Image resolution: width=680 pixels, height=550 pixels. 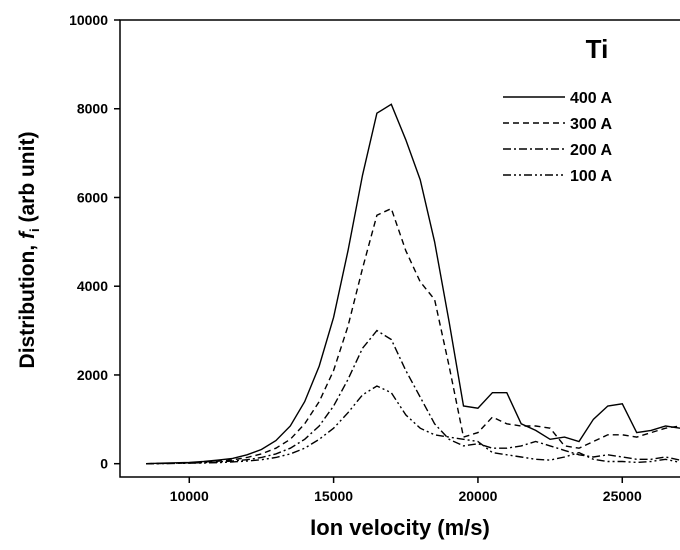 What do you see at coordinates (477, 496) in the screenshot?
I see `x-tick-label: 20000` at bounding box center [477, 496].